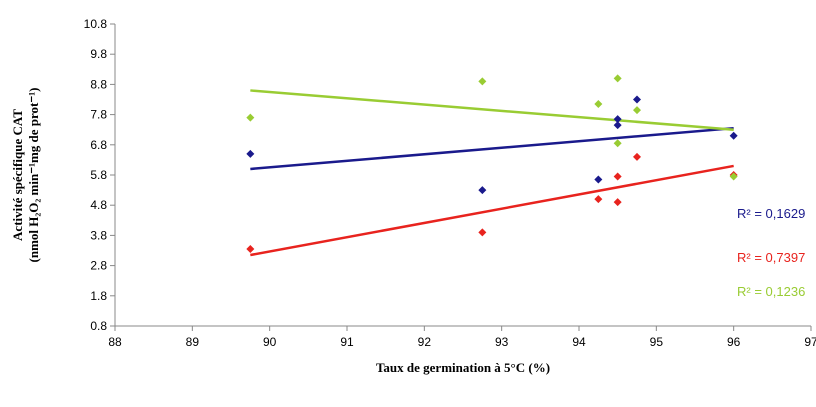 The width and height of the screenshot is (816, 407). Describe the element at coordinates (98, 54) in the screenshot. I see `y-tick-label: 9.8` at that location.